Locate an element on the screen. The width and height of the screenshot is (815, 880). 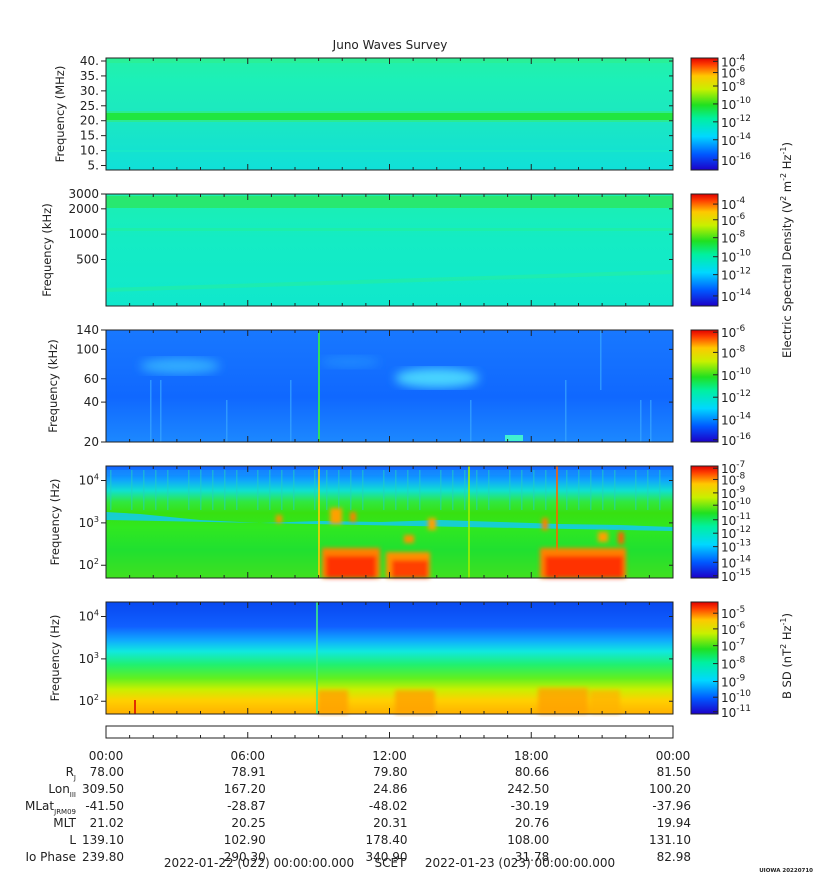
y-tick-label: 2000 is located at coordinates (83, 209).